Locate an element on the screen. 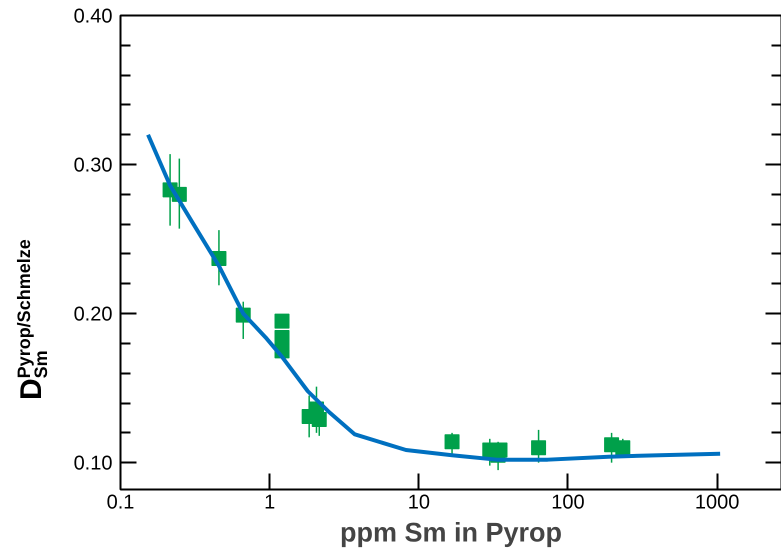 The image size is (781, 554). x-tick-label: 10 is located at coordinates (419, 503).